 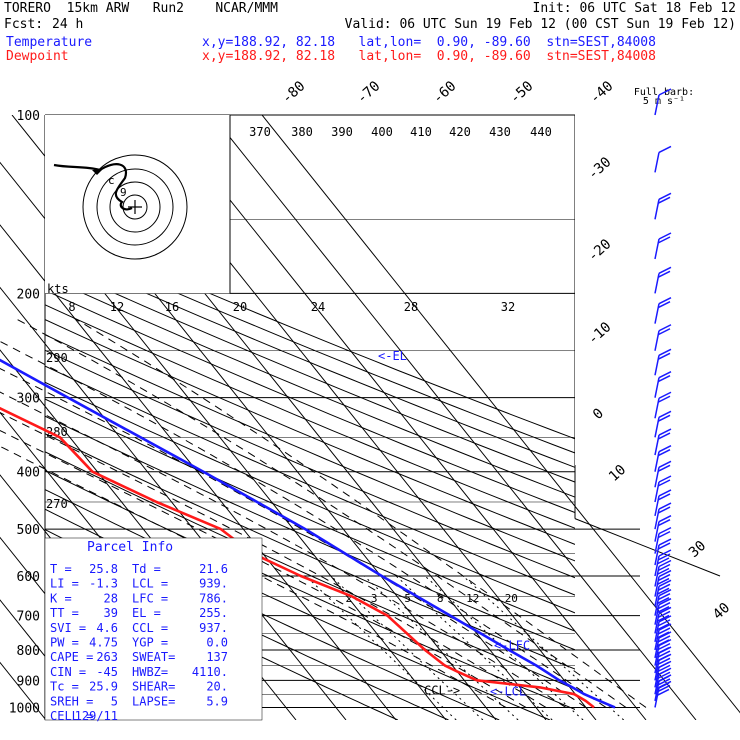 I want to click on wind-scale-label: 8, so click(x=71, y=307).